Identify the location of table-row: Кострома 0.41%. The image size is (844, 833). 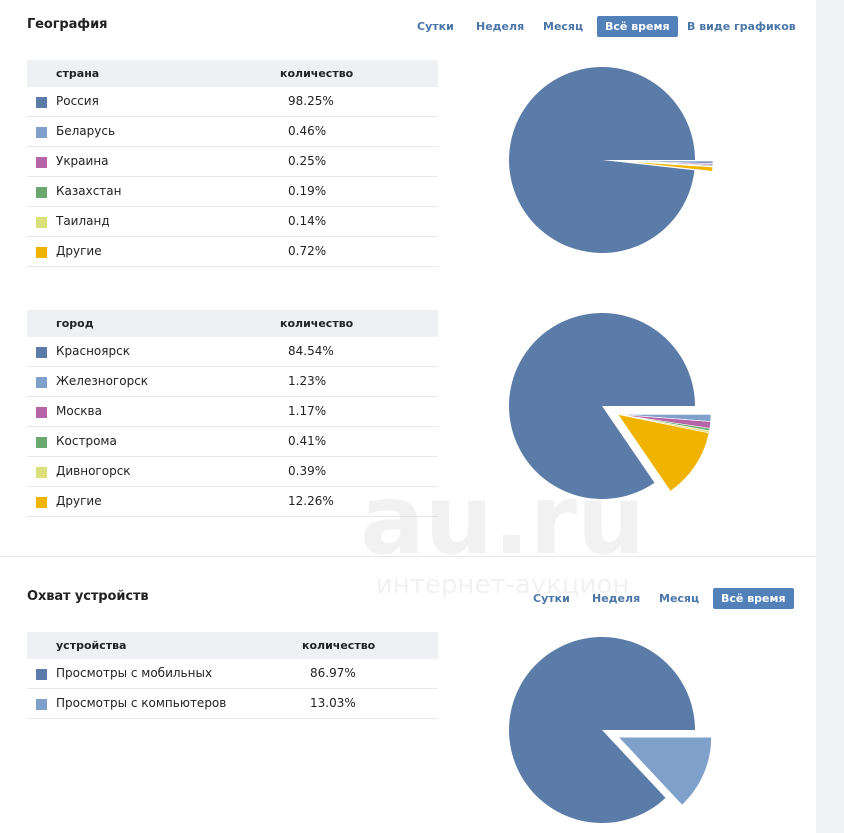
(232, 442).